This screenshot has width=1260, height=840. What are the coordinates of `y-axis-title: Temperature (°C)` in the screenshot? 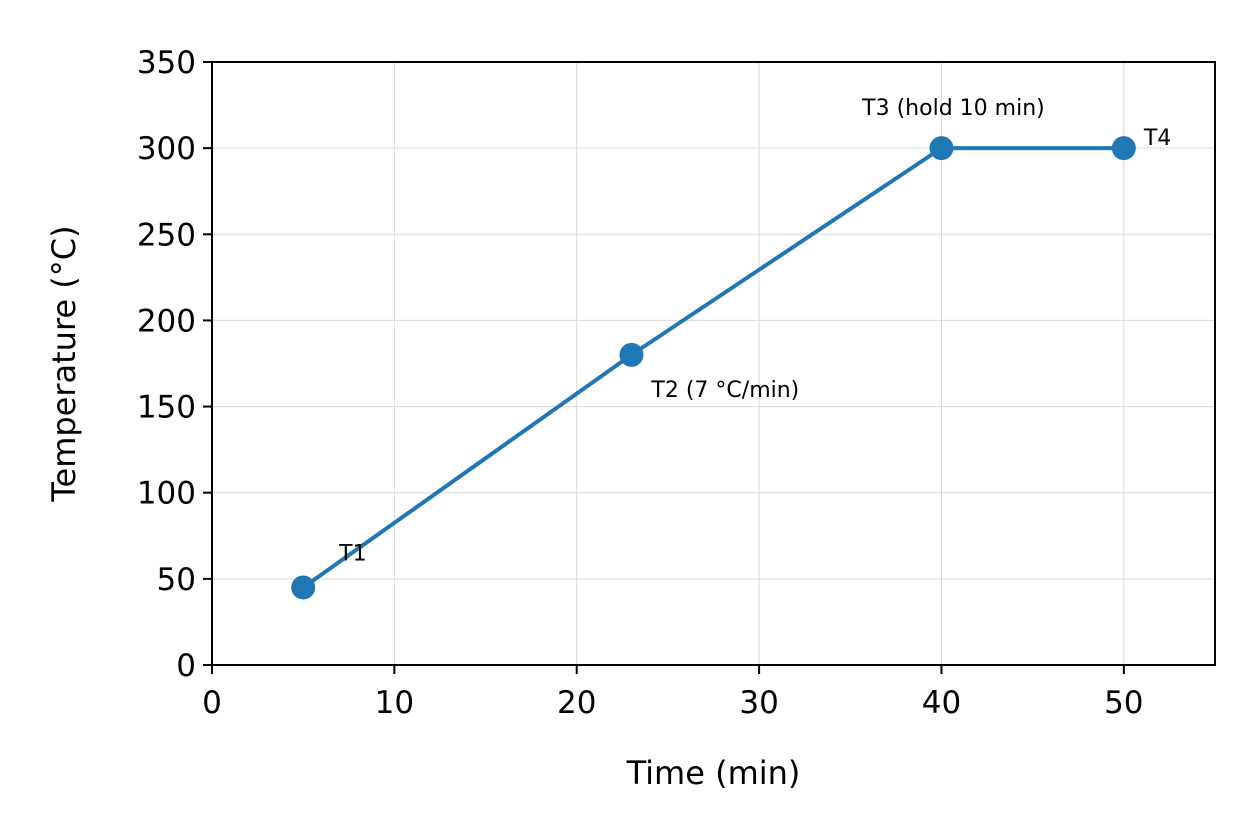 It's located at (64, 363).